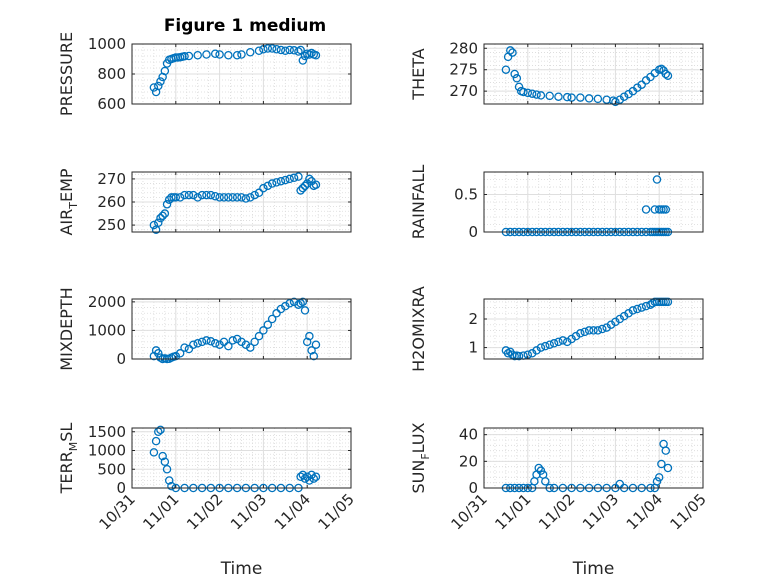  What do you see at coordinates (204, 74) in the screenshot?
I see `subplot-pressure: 600 800 1000 PRESSURE` at bounding box center [204, 74].